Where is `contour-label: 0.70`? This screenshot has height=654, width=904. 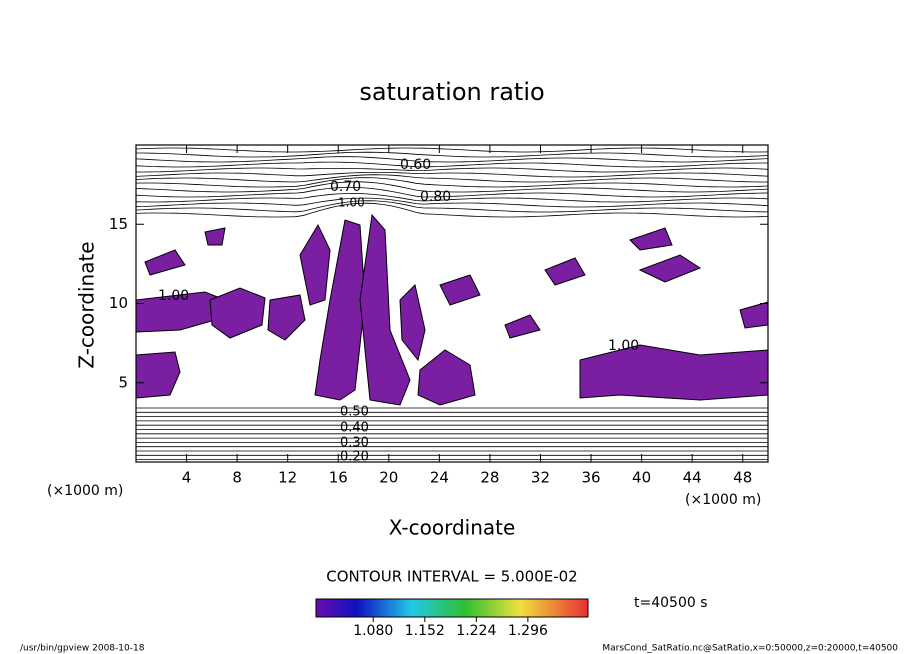
contour-label: 0.70 is located at coordinates (345, 187).